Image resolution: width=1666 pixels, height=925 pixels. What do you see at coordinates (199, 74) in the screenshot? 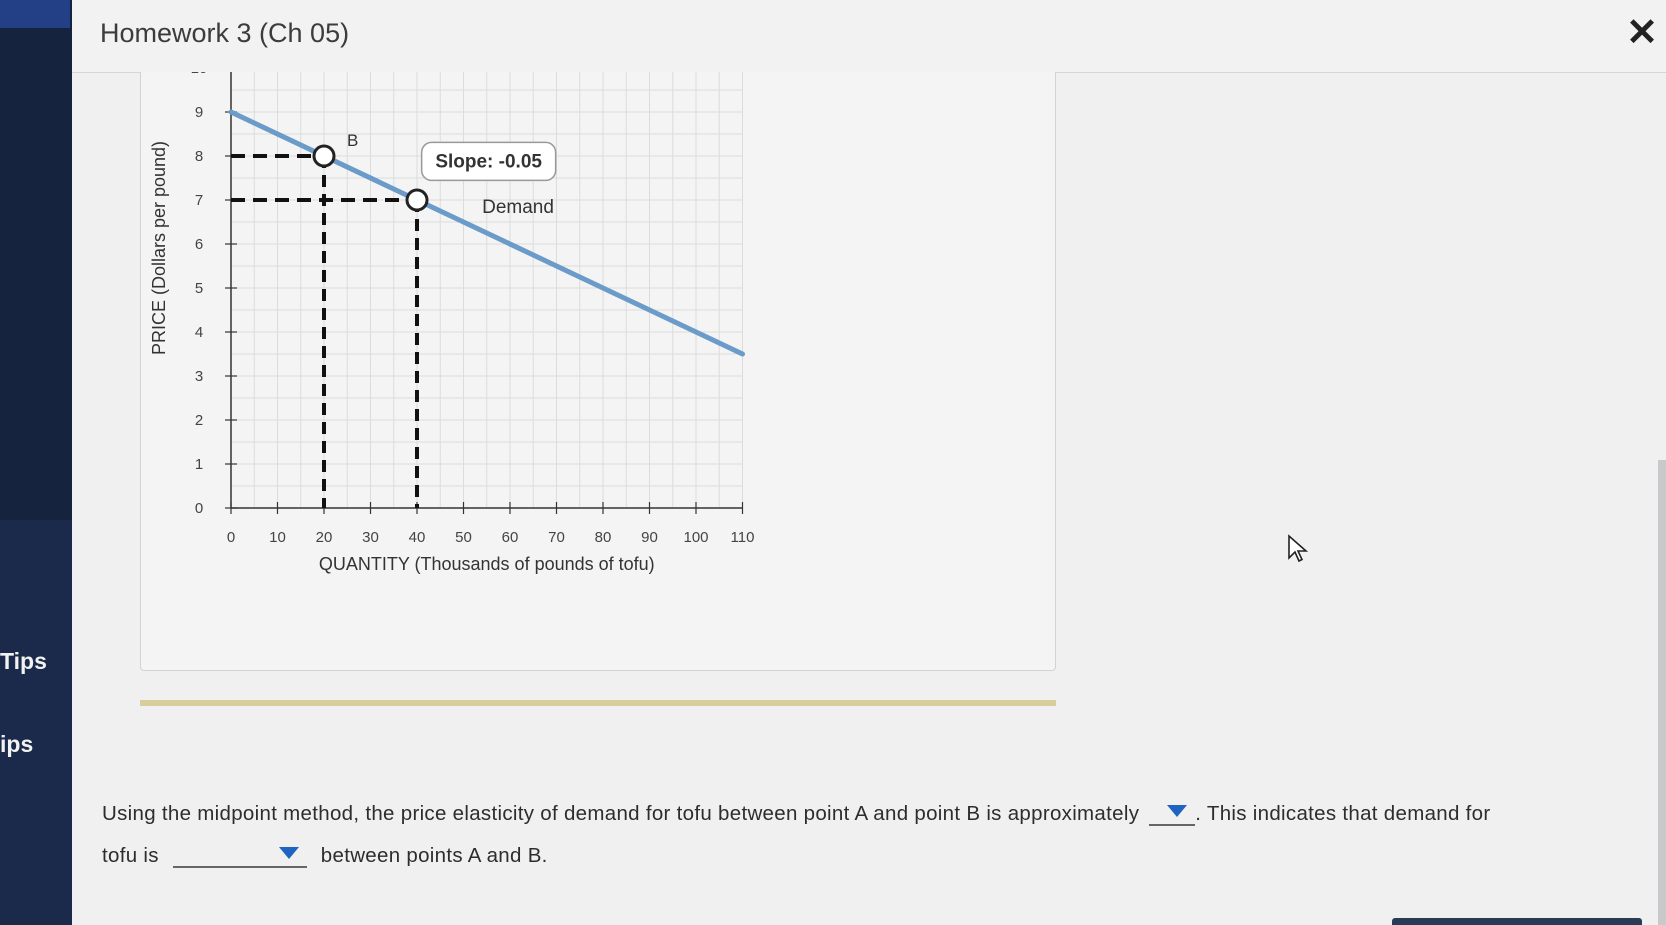
I see `y-tick-label: 10` at bounding box center [199, 74].